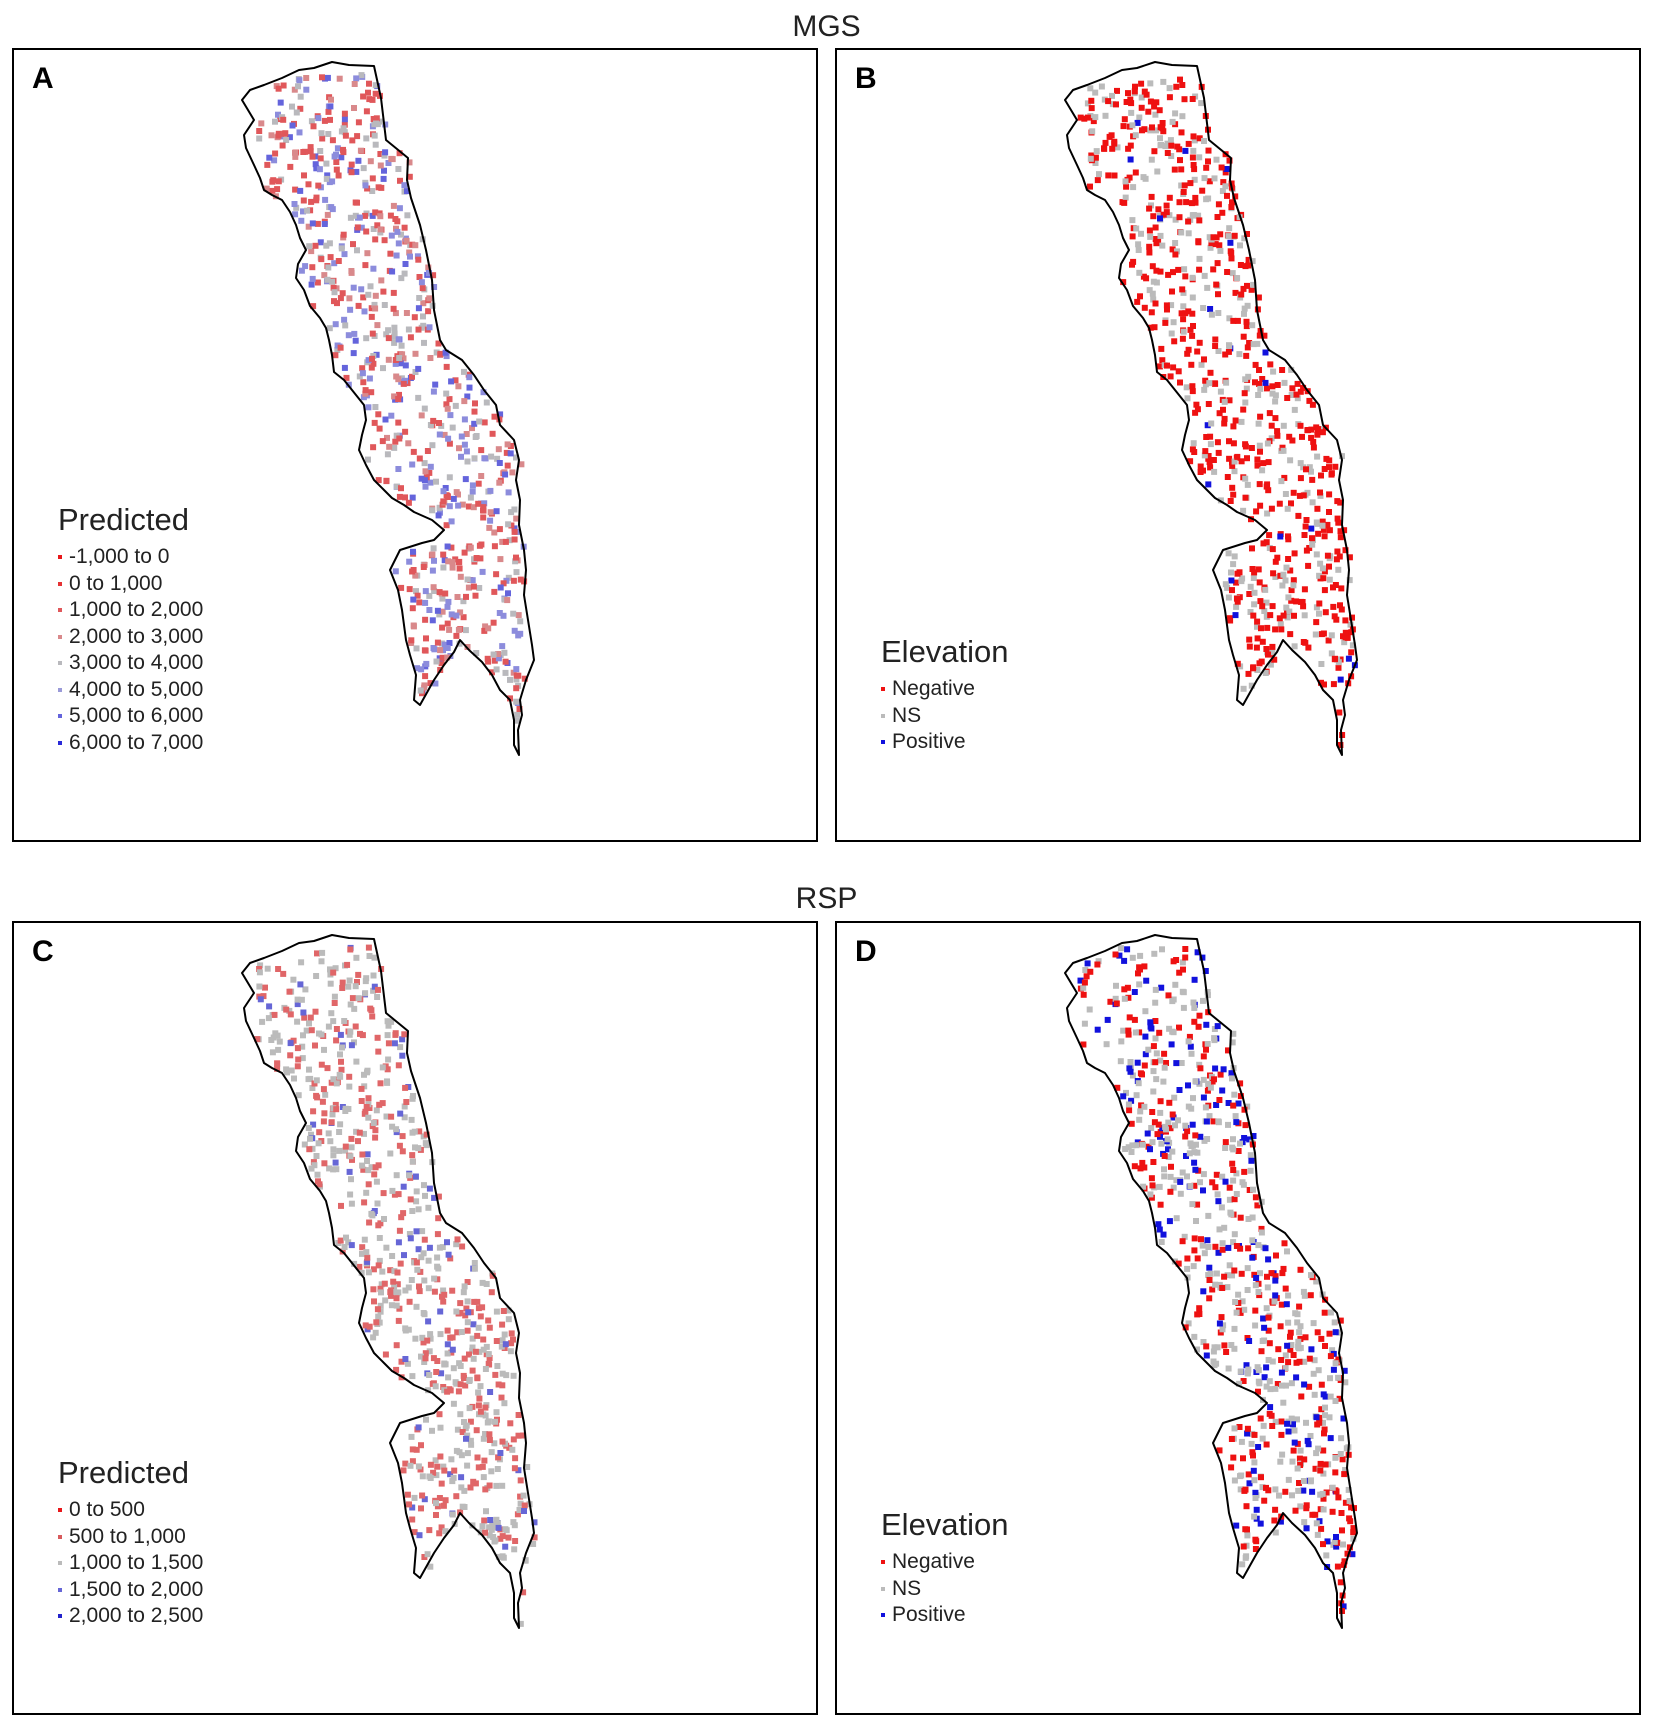 The width and height of the screenshot is (1653, 1729). I want to click on legend-item: NS, so click(945, 716).